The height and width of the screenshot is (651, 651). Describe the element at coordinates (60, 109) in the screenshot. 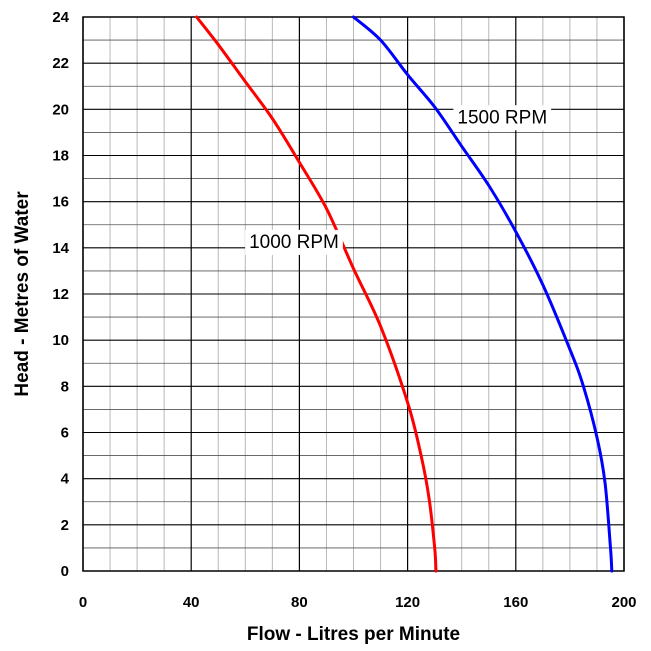

I see `y-tick-label: 20` at that location.